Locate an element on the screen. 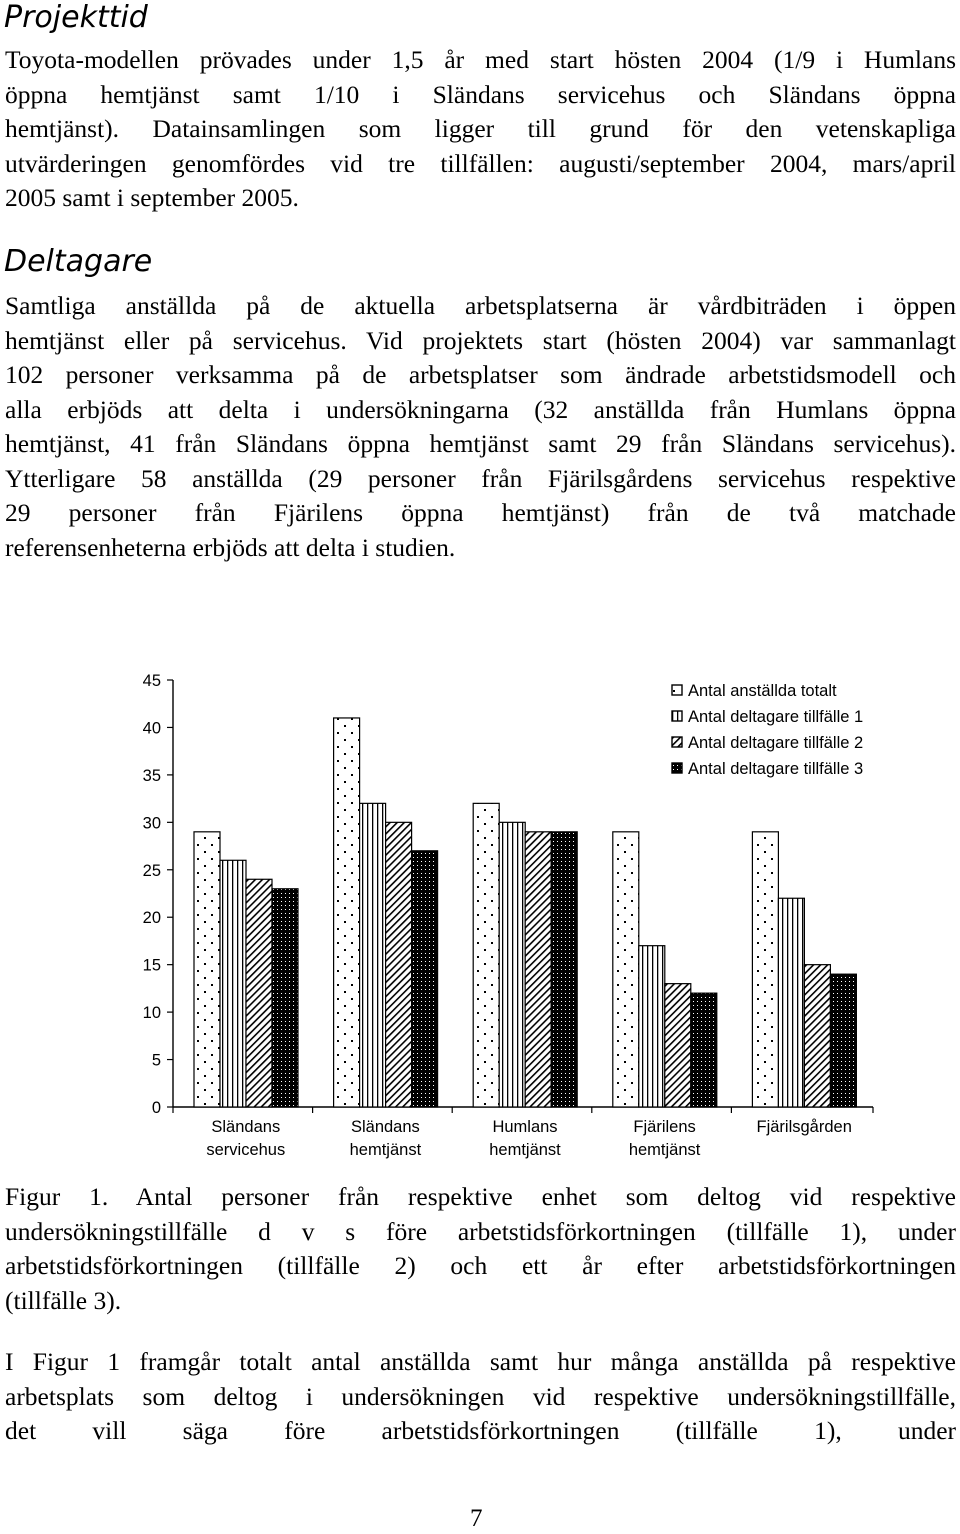  category-label: servicehus is located at coordinates (245, 1150).